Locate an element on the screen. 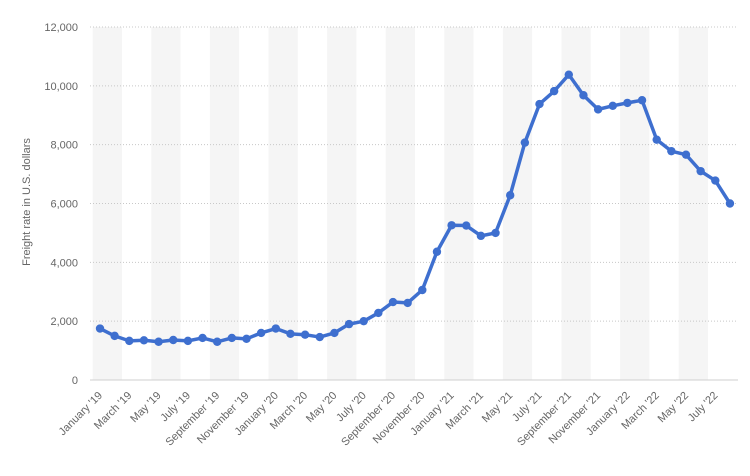  x-tick-label: May '20 is located at coordinates (321, 407).